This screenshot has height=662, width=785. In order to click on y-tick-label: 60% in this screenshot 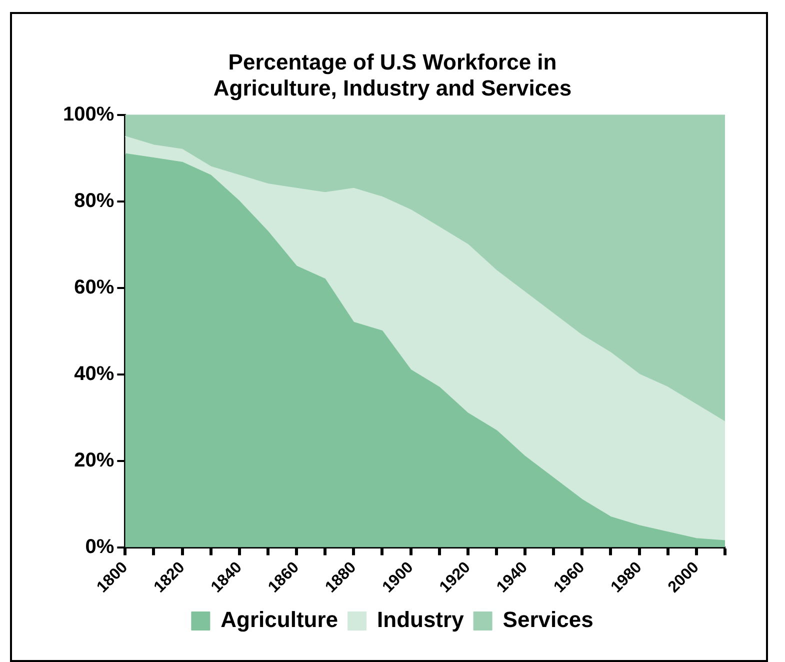, I will do `click(94, 287)`.